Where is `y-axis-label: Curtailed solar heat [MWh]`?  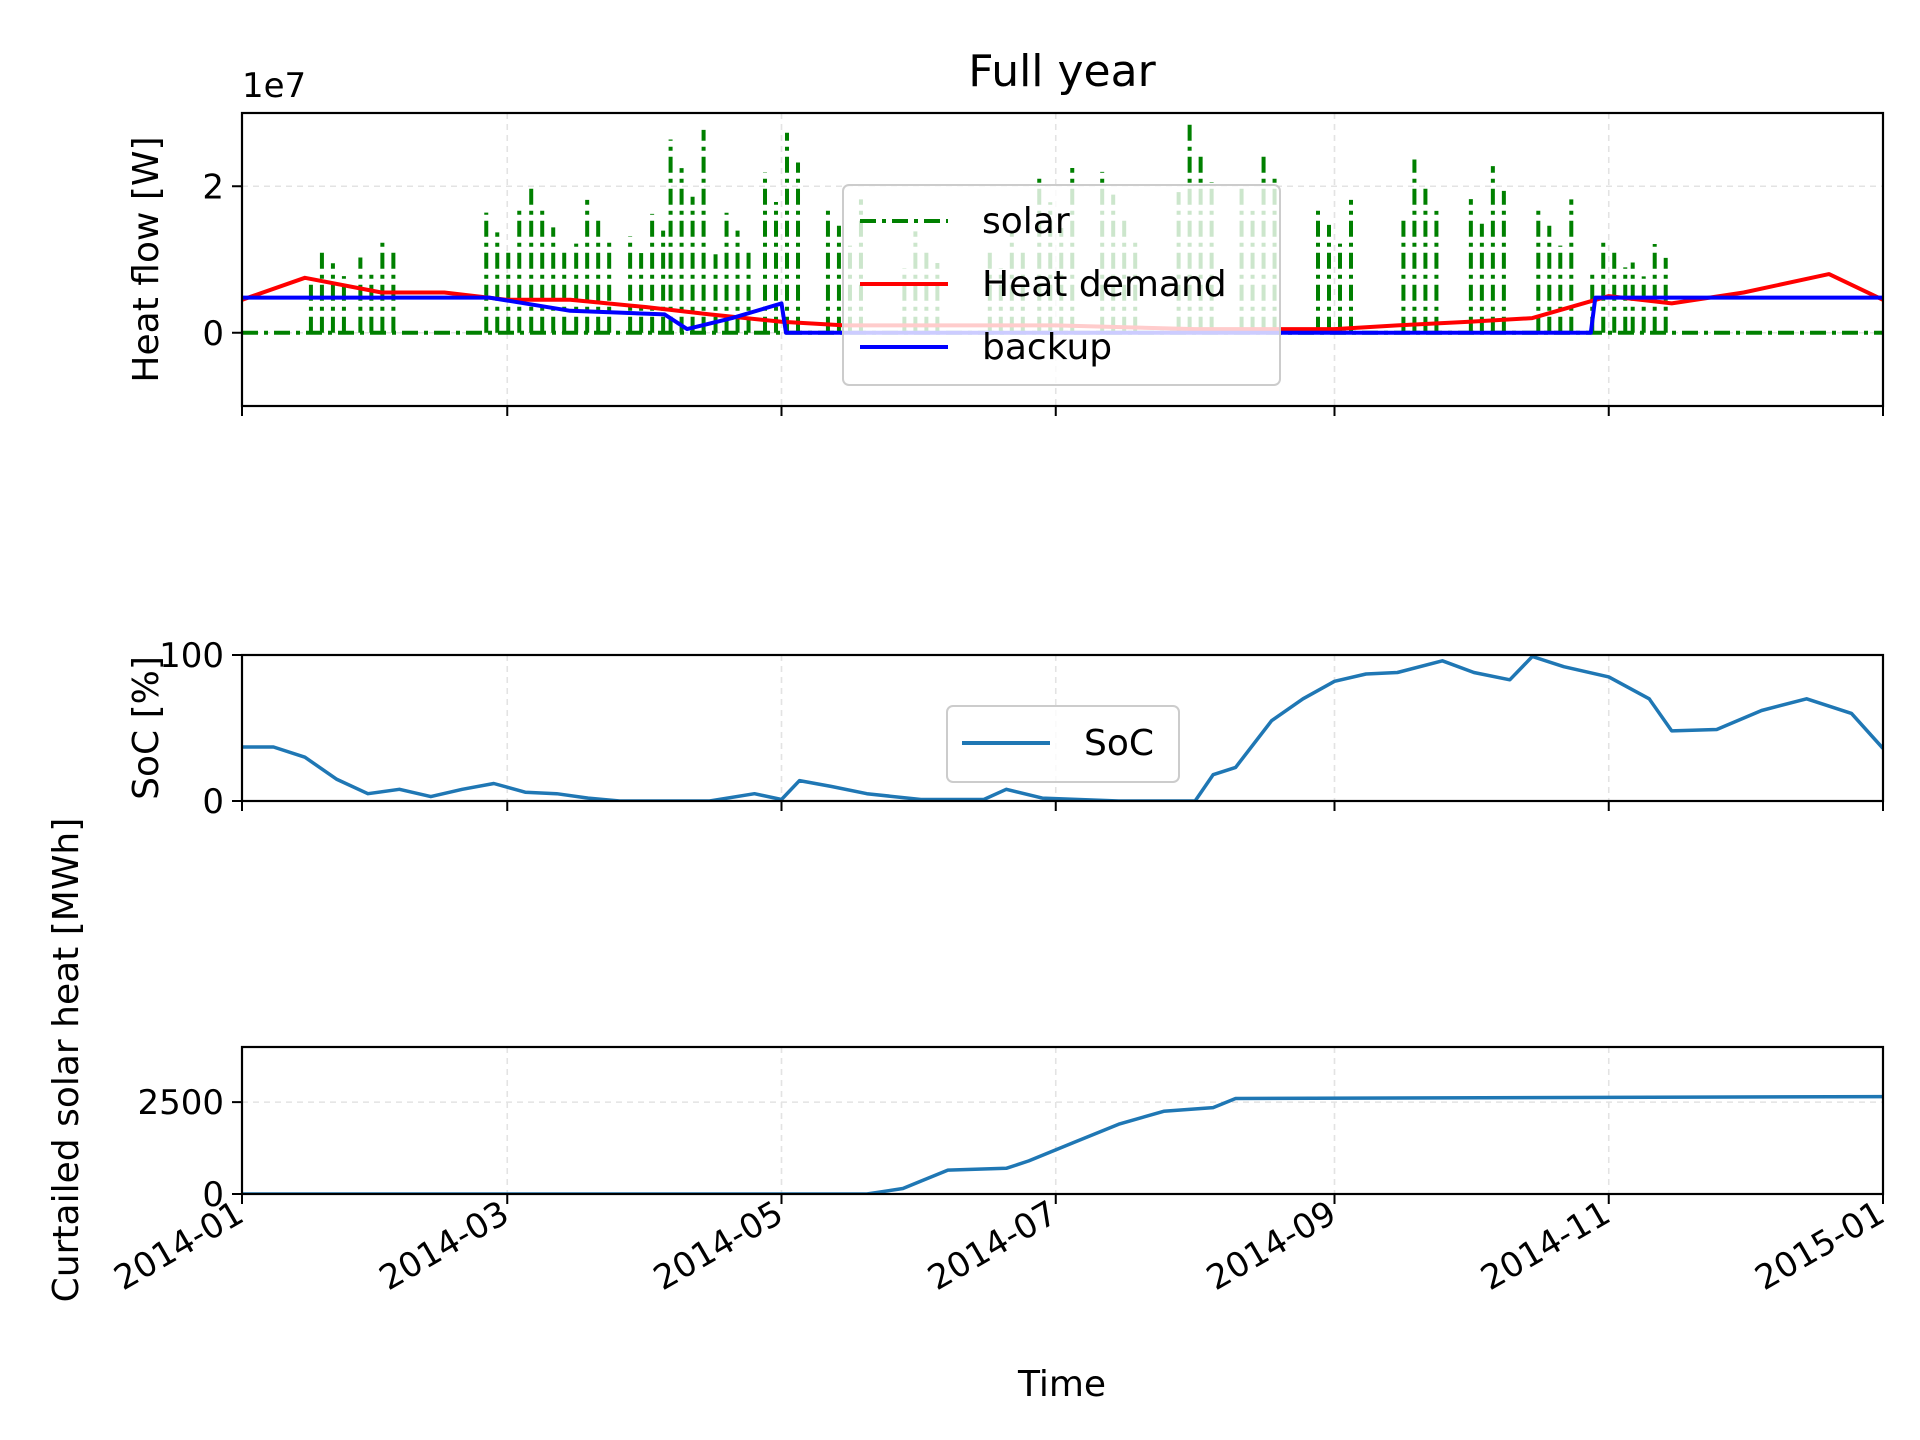 y-axis-label: Curtailed solar heat [MWh] is located at coordinates (66, 1060).